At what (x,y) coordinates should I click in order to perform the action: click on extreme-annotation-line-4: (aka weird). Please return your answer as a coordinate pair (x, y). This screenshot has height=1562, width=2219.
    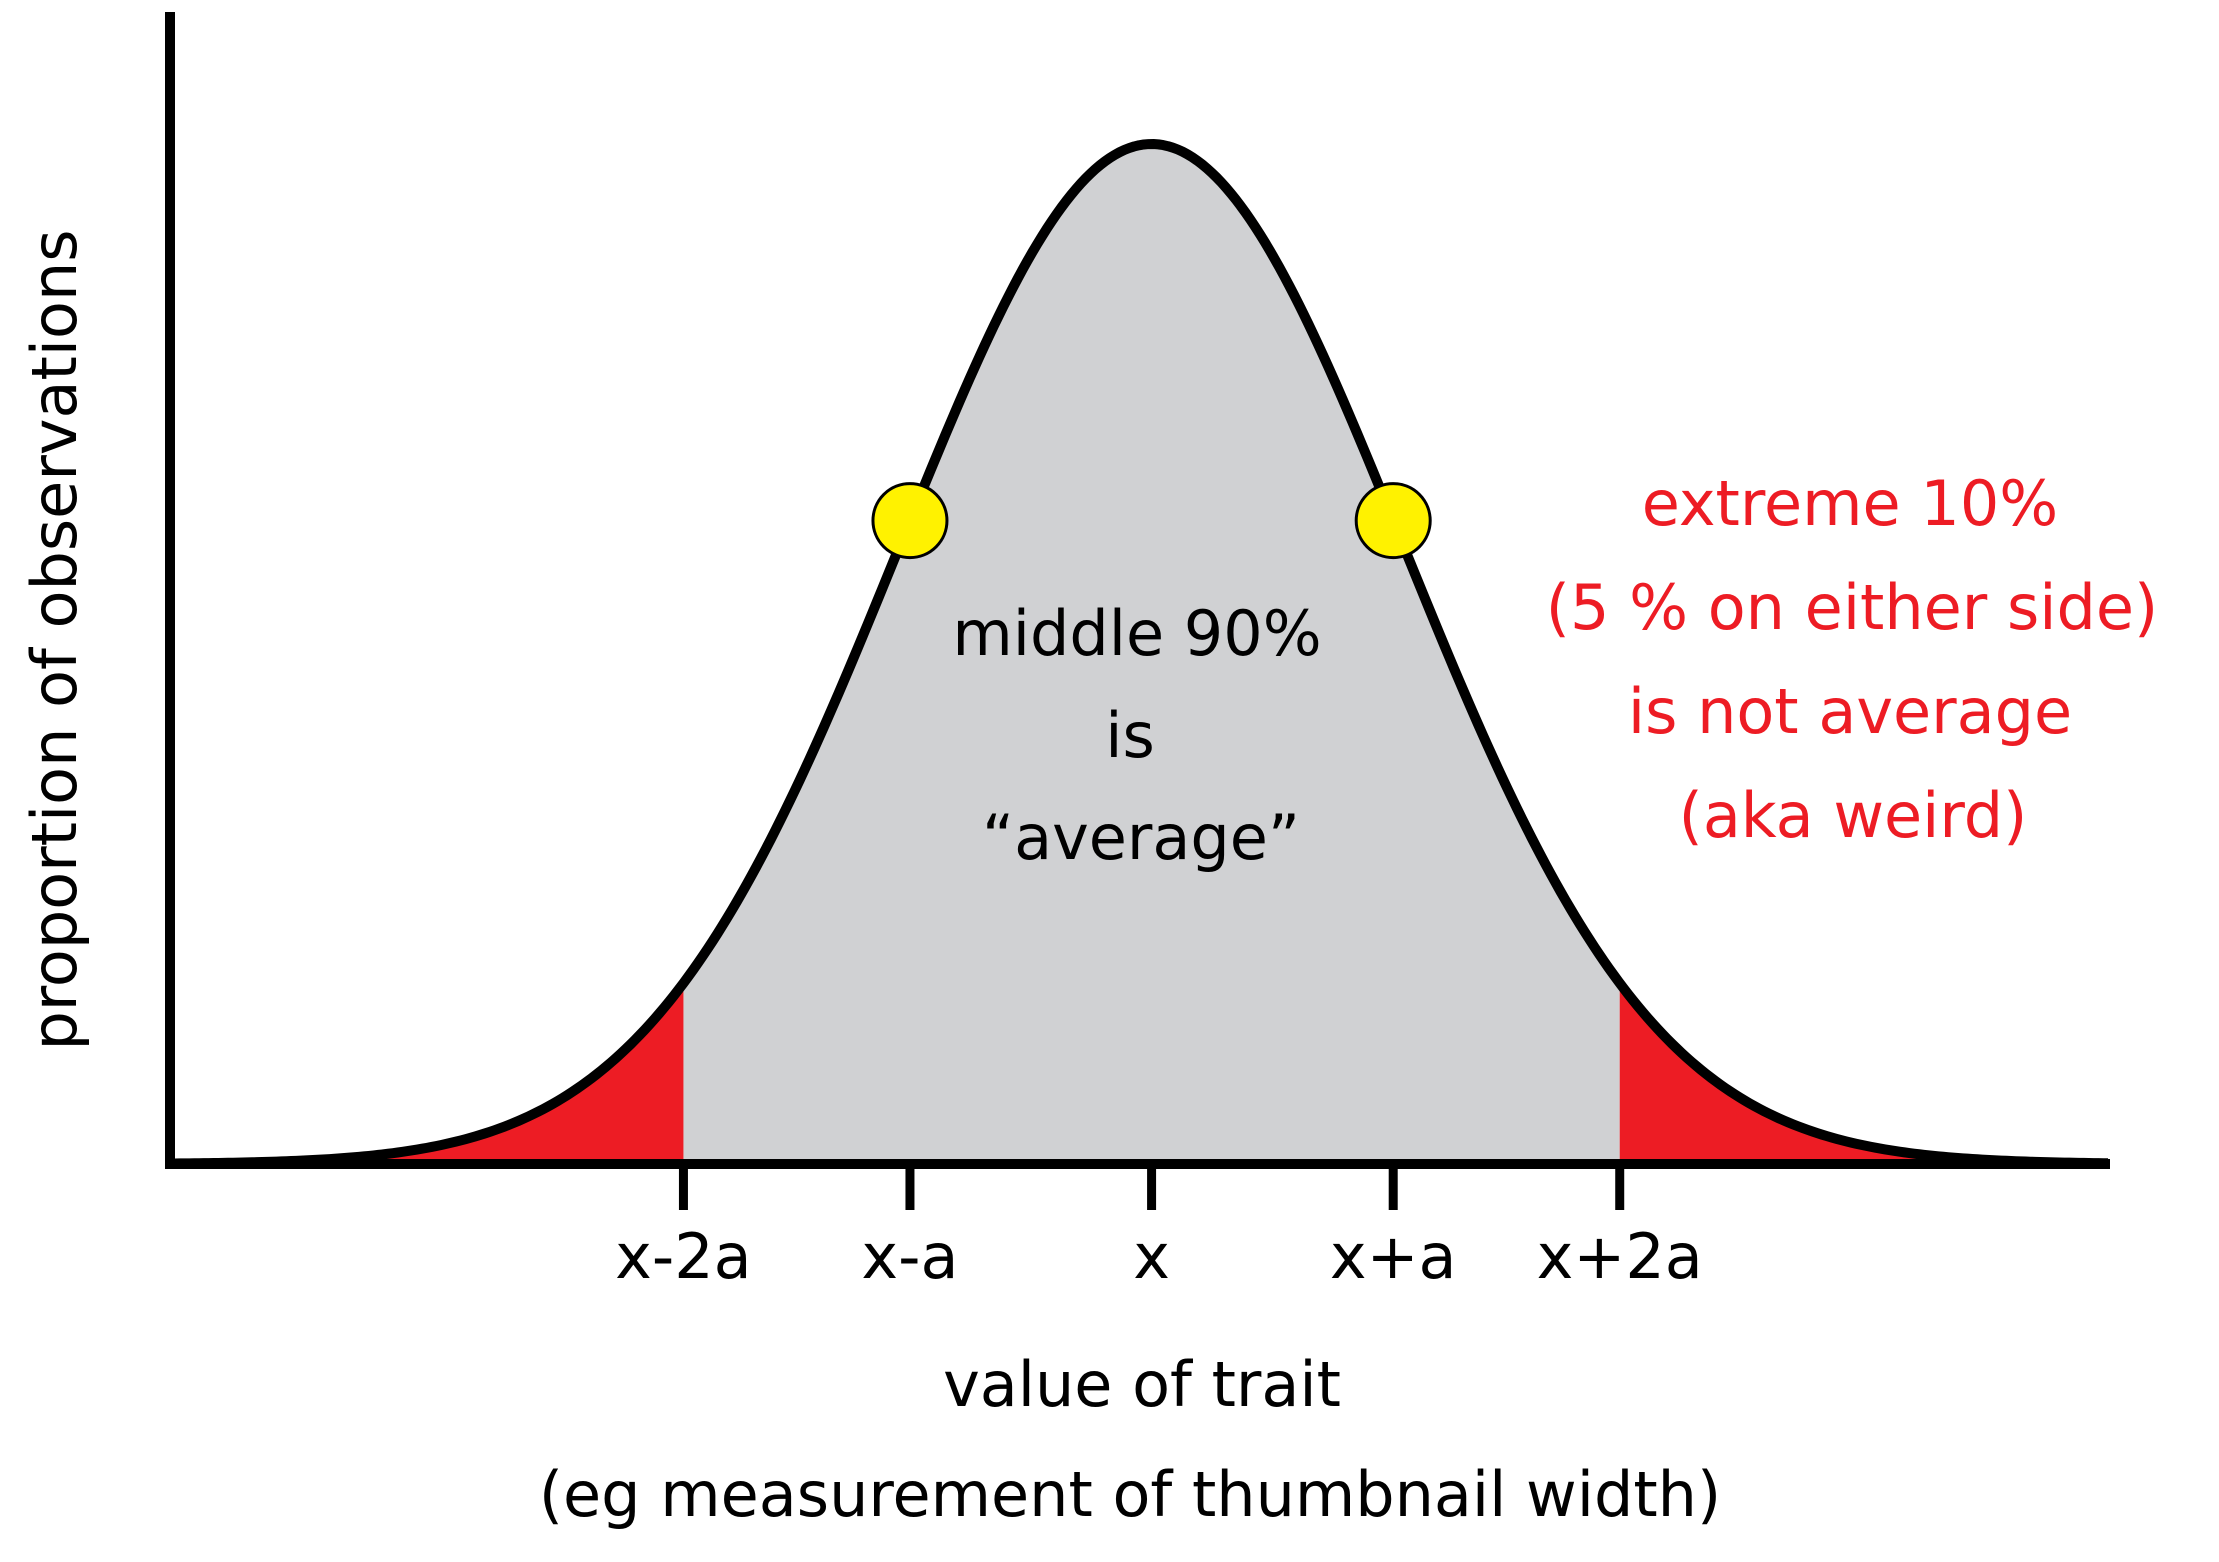
    Looking at the image, I should click on (1853, 815).